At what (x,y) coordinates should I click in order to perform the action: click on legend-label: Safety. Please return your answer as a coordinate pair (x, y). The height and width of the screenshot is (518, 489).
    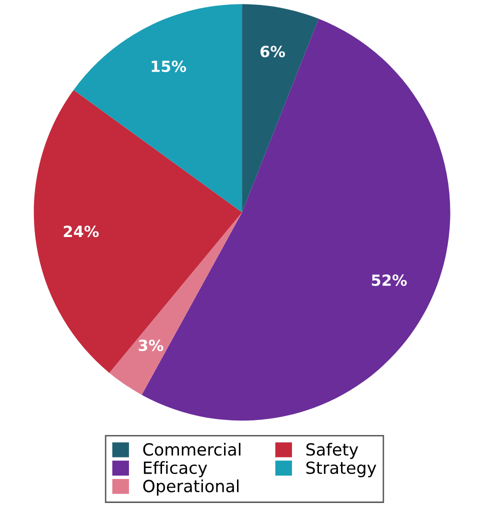
    Looking at the image, I should click on (332, 450).